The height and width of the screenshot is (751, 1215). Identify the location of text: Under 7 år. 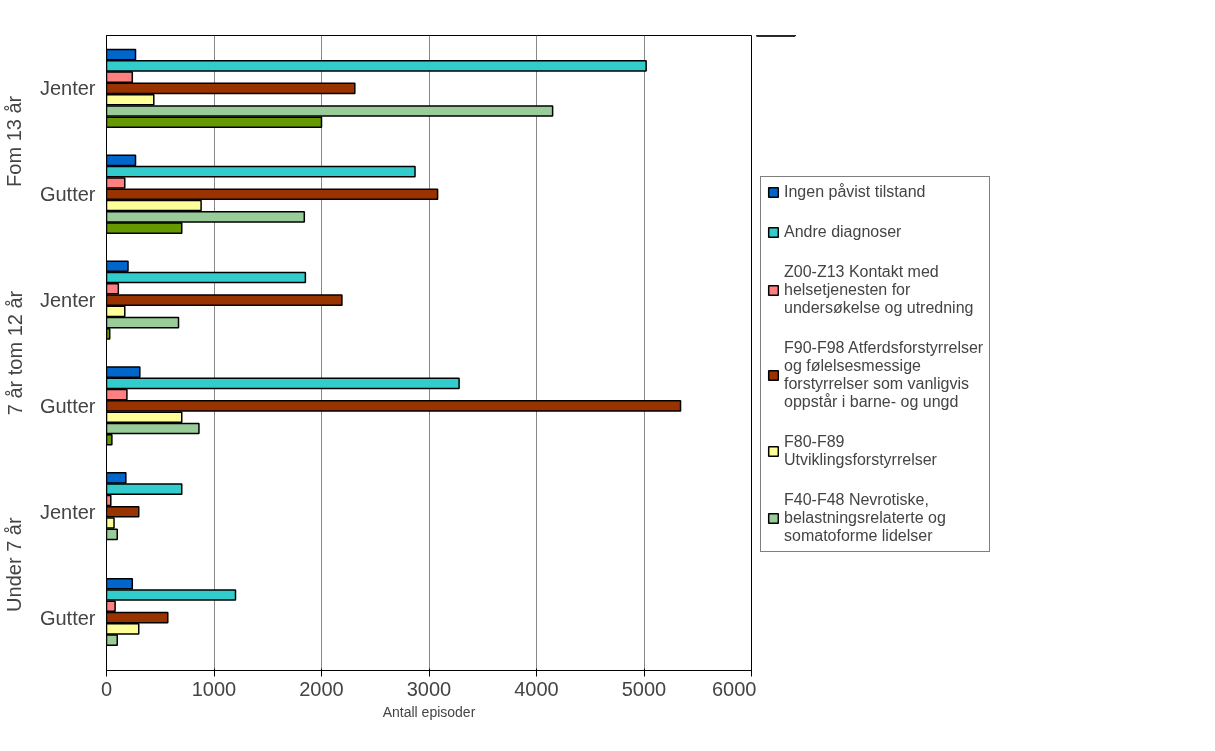
(14, 564).